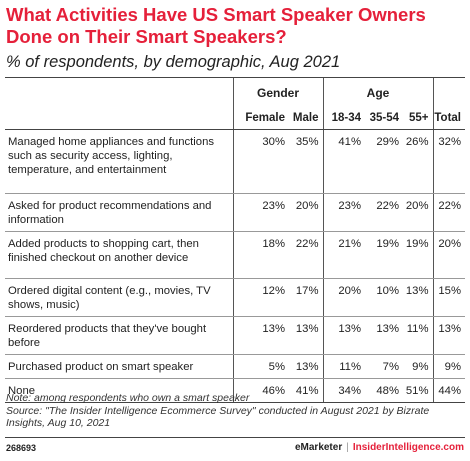 The image size is (470, 461). Describe the element at coordinates (418, 390) in the screenshot. I see `cell-value: 51%` at that location.